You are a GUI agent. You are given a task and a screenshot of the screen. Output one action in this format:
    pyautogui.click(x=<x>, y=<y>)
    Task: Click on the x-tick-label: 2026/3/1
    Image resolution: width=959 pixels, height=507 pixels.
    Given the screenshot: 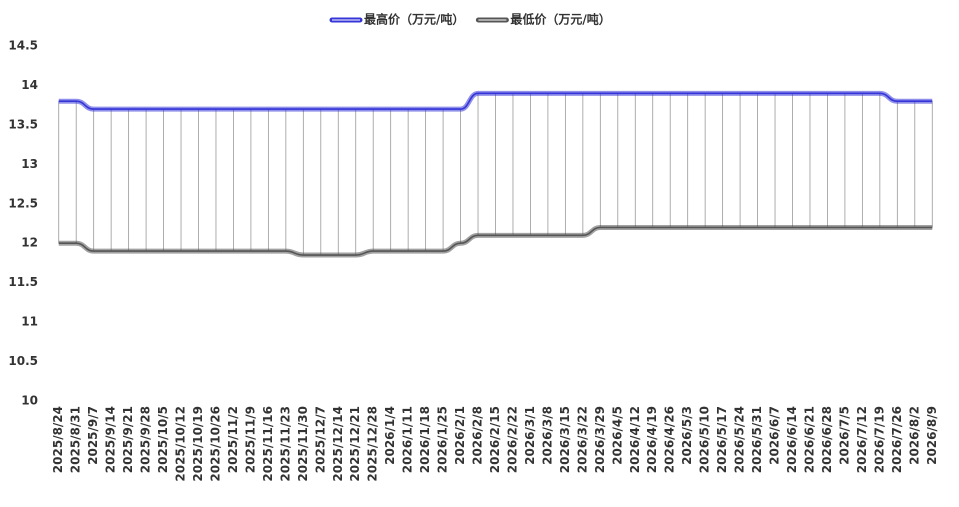 What is the action you would take?
    pyautogui.click(x=530, y=435)
    